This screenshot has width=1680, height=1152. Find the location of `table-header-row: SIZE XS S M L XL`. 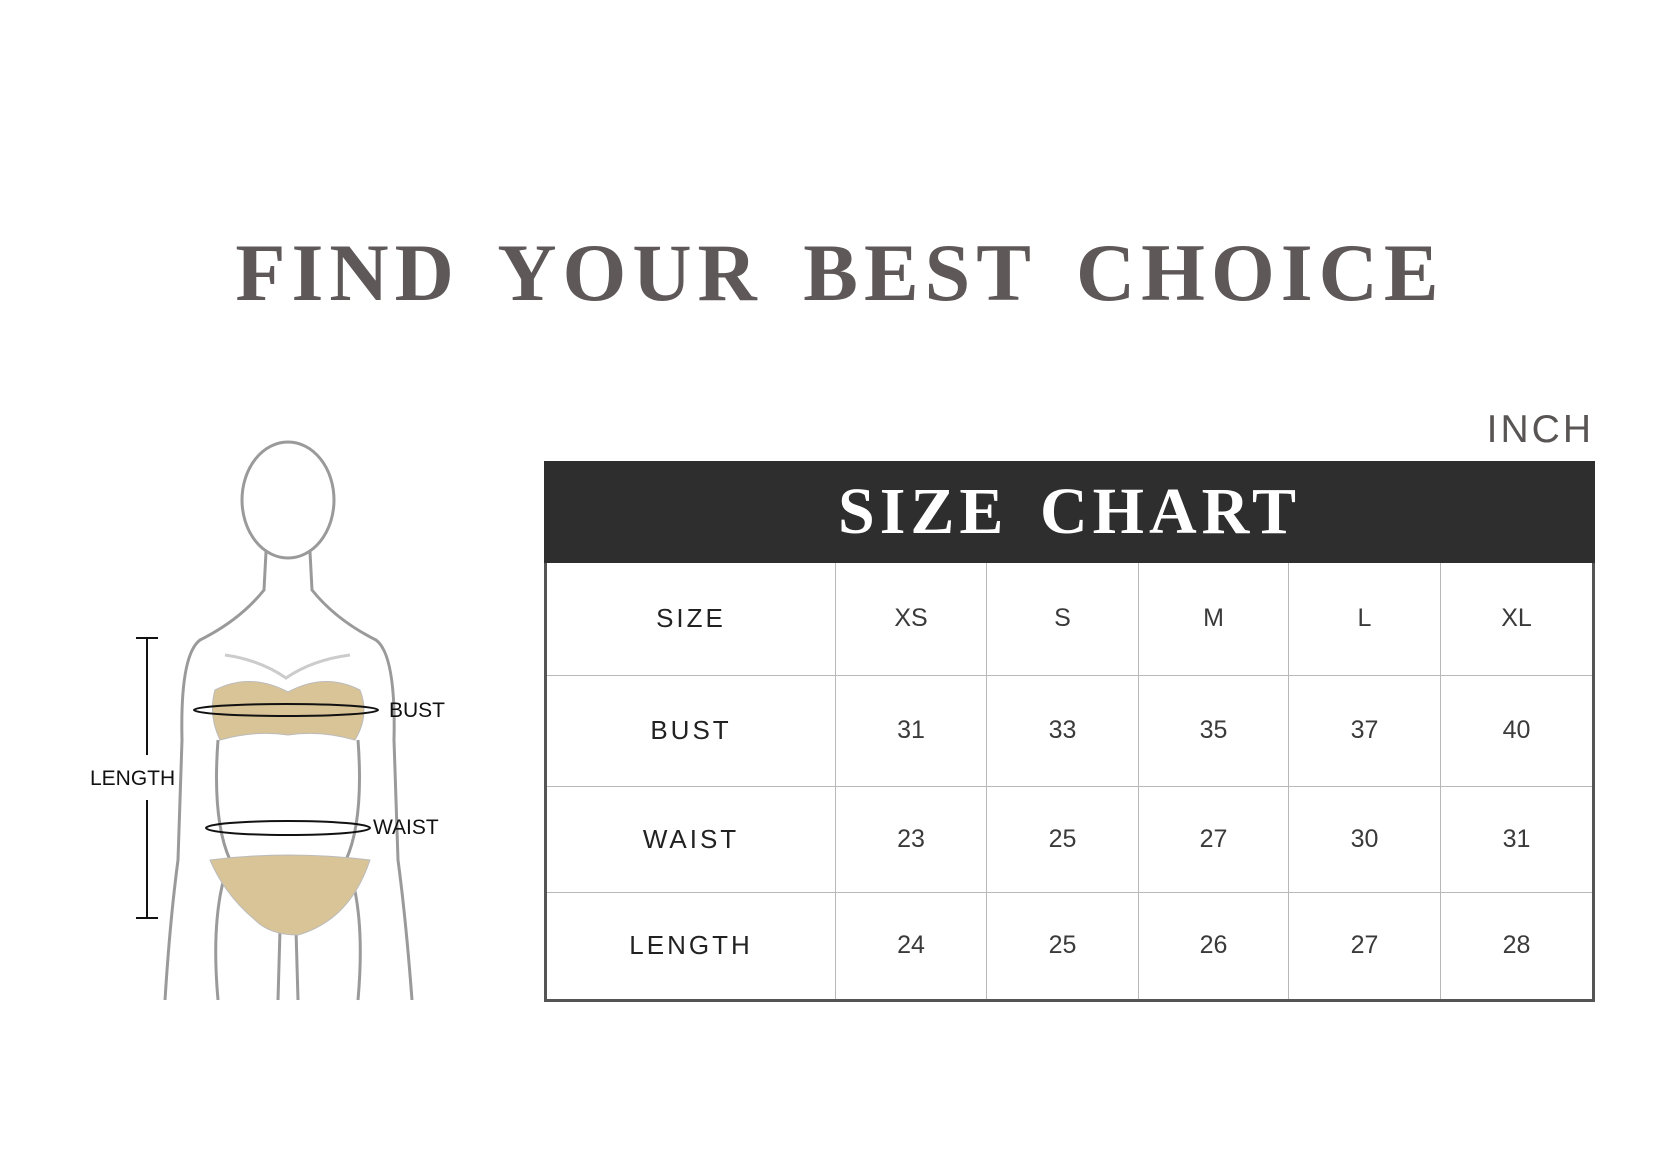

table-header-row: SIZE XS S M L XL is located at coordinates (1069, 619).